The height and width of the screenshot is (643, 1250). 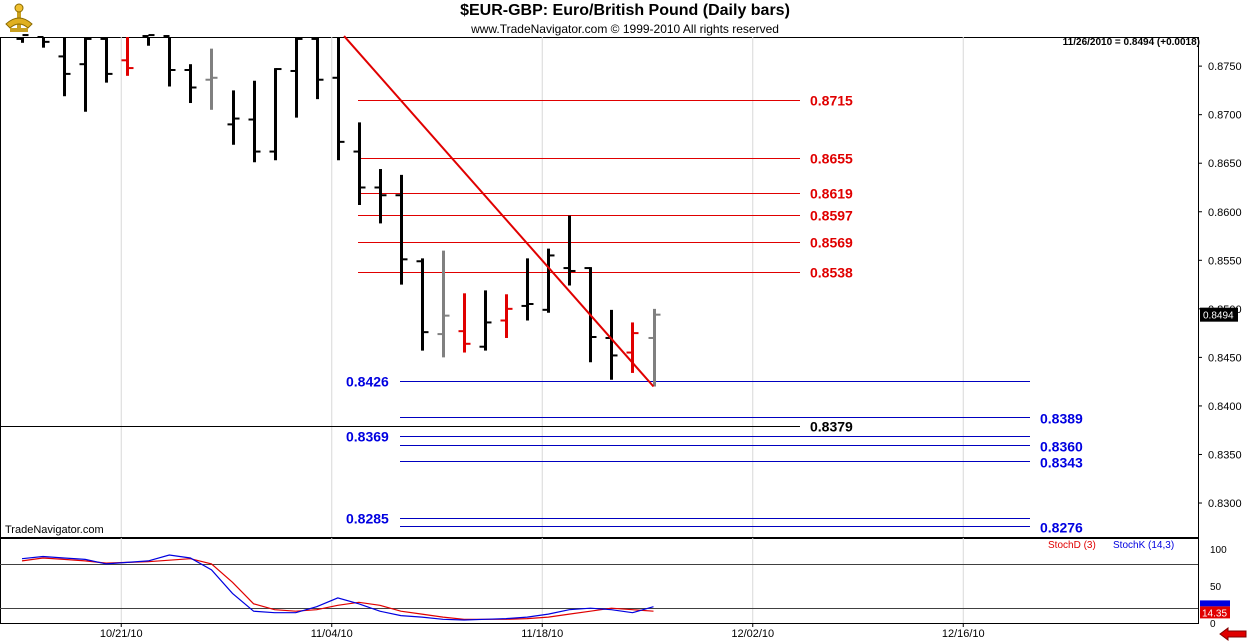 I want to click on last-price-tag-box, so click(x=1219, y=314).